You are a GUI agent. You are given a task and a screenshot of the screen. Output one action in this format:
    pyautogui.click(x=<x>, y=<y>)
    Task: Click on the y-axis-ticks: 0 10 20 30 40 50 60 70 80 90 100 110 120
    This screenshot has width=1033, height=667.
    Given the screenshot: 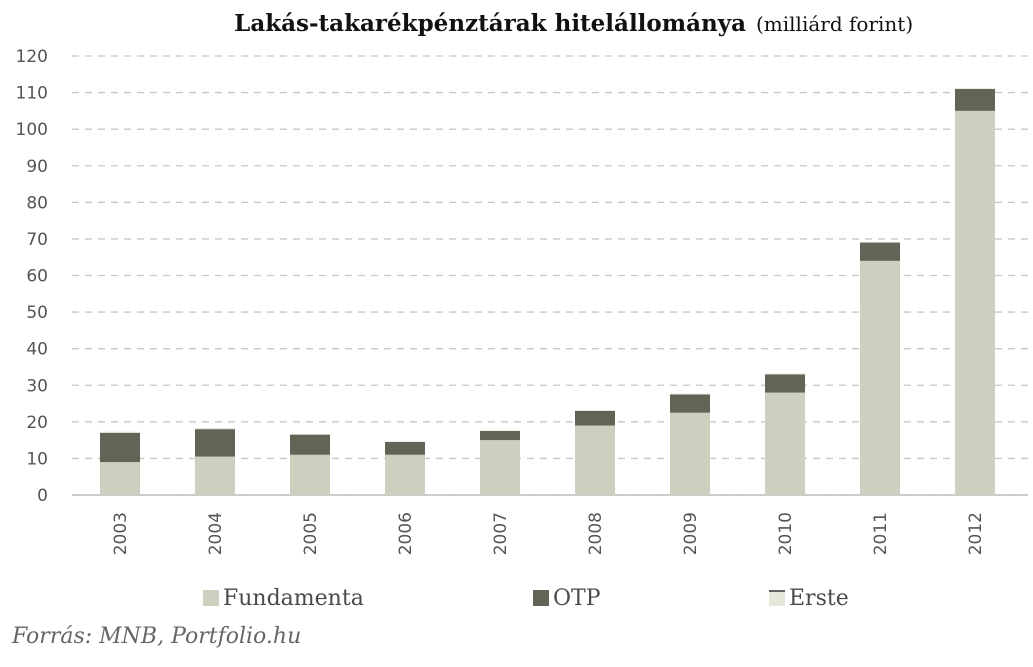 What is the action you would take?
    pyautogui.click(x=32, y=276)
    